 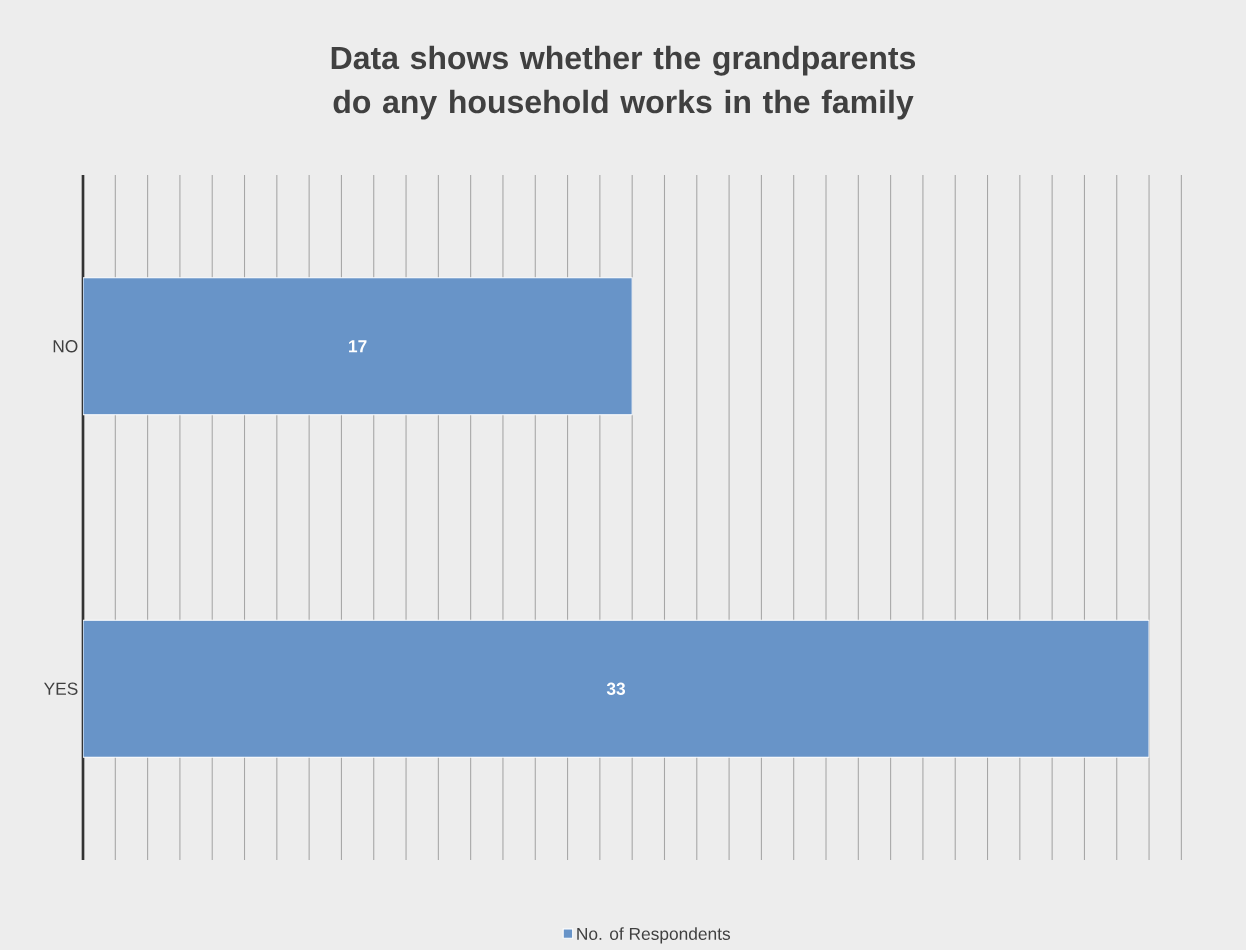 What do you see at coordinates (65, 346) in the screenshot?
I see `y-tick-label: NO` at bounding box center [65, 346].